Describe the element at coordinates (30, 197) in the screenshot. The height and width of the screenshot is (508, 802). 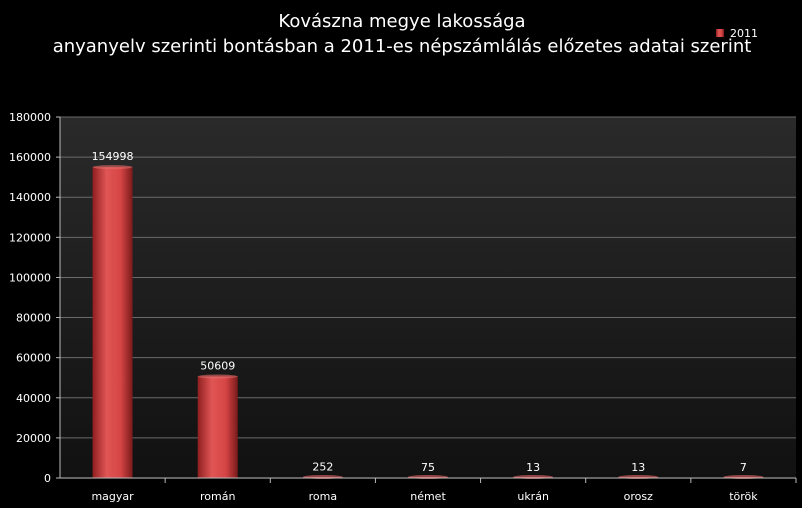
I see `y-tick-label: 140000` at that location.